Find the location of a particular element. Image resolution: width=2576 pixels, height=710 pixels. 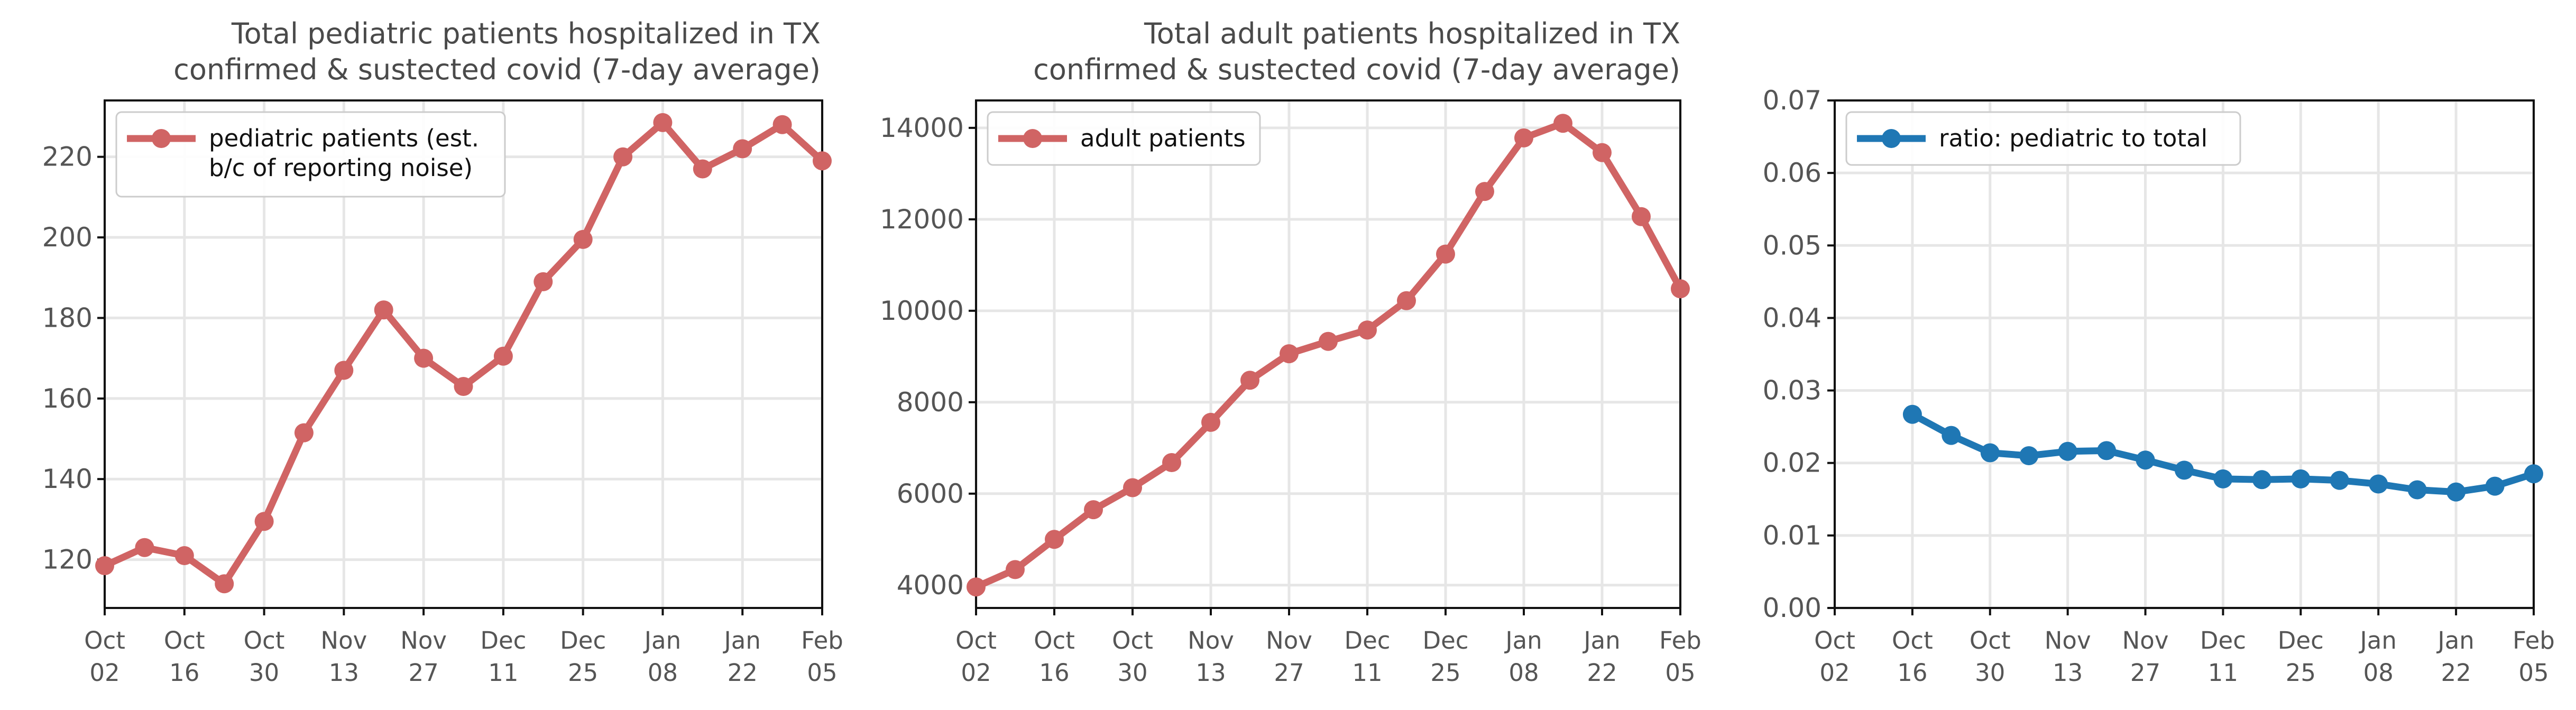

y-tick-label: 0.04 is located at coordinates (1792, 317).